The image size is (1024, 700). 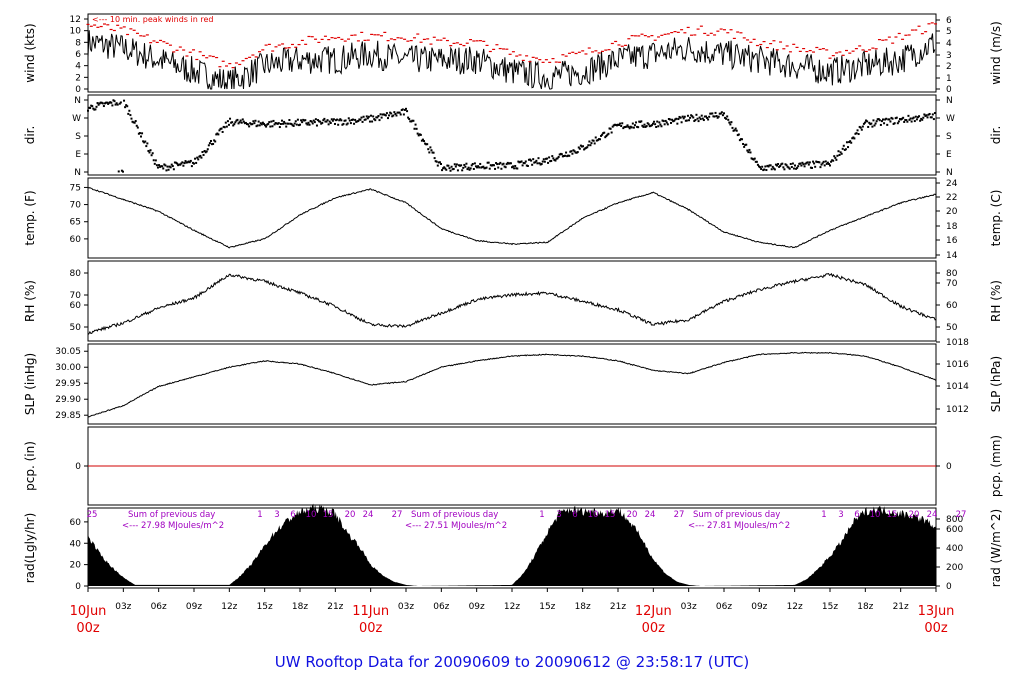 I want to click on radiation-area, so click(x=512, y=544).